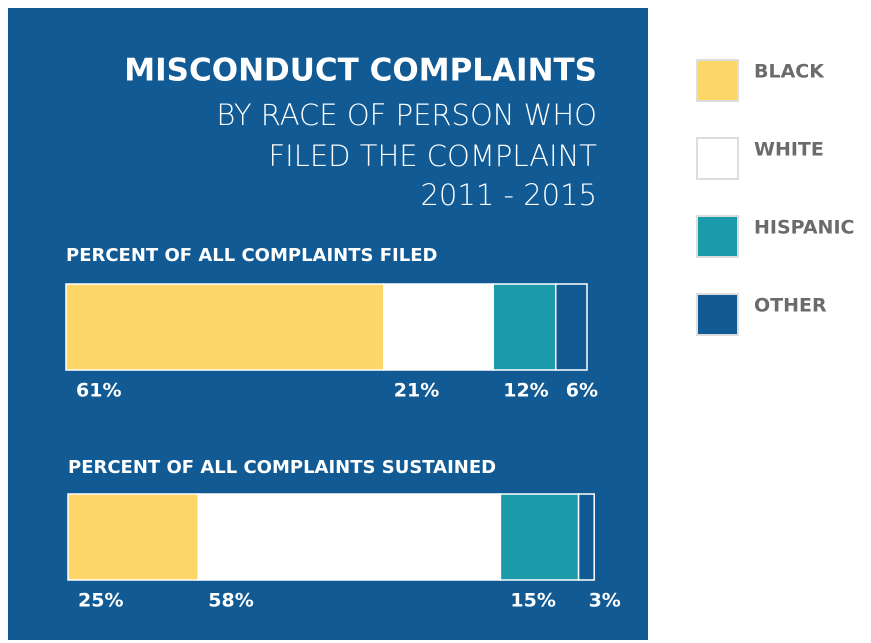 The width and height of the screenshot is (871, 643). What do you see at coordinates (360, 71) in the screenshot?
I see `chart-title: MISCONDUCT COMPLAINTS` at bounding box center [360, 71].